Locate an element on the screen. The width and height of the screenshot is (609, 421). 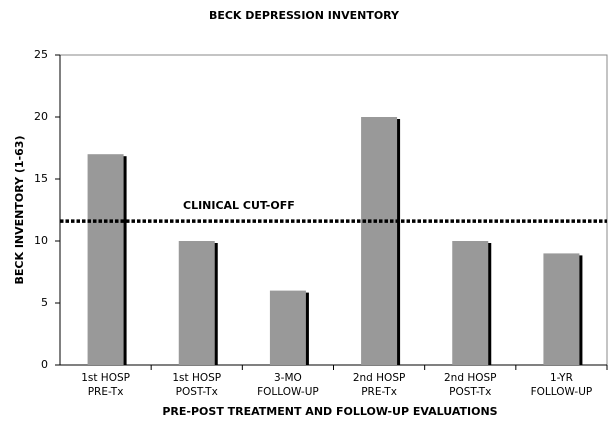
y-tick-label: 20 is located at coordinates (41, 116).